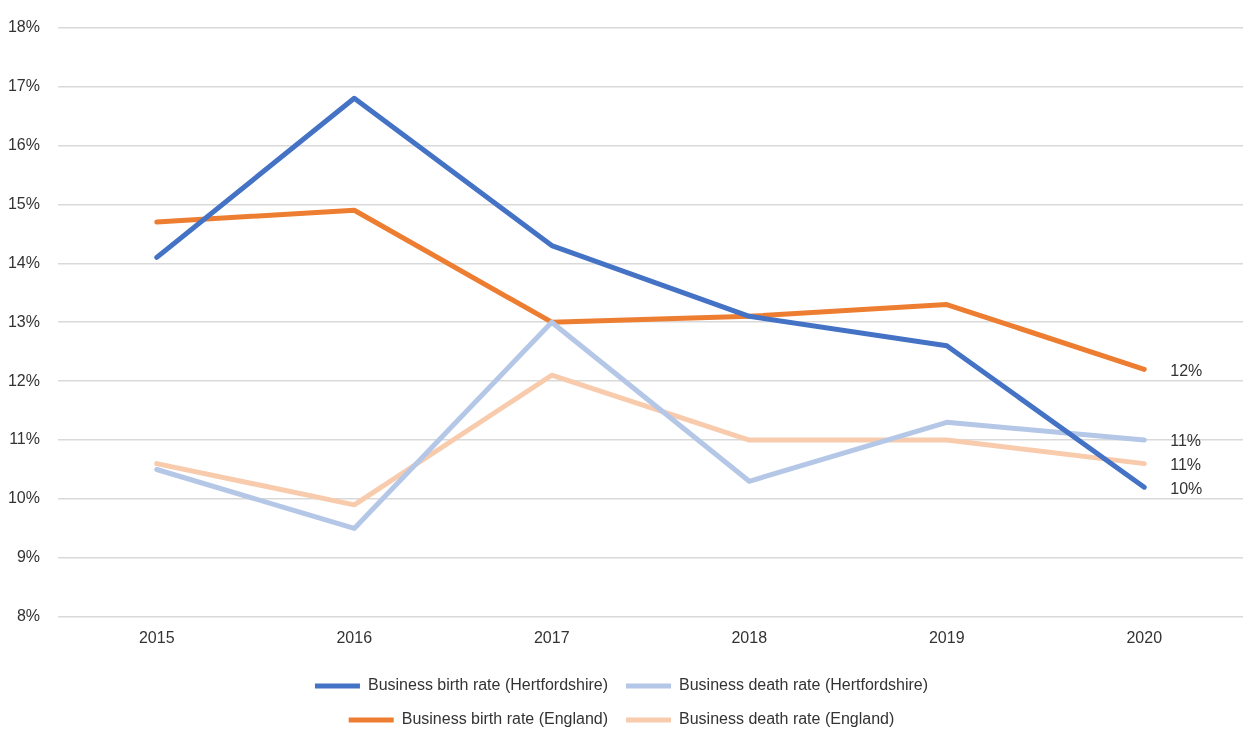 This screenshot has height=733, width=1243. Describe the element at coordinates (787, 719) in the screenshot. I see `legend-label: Business death rate (England)` at that location.